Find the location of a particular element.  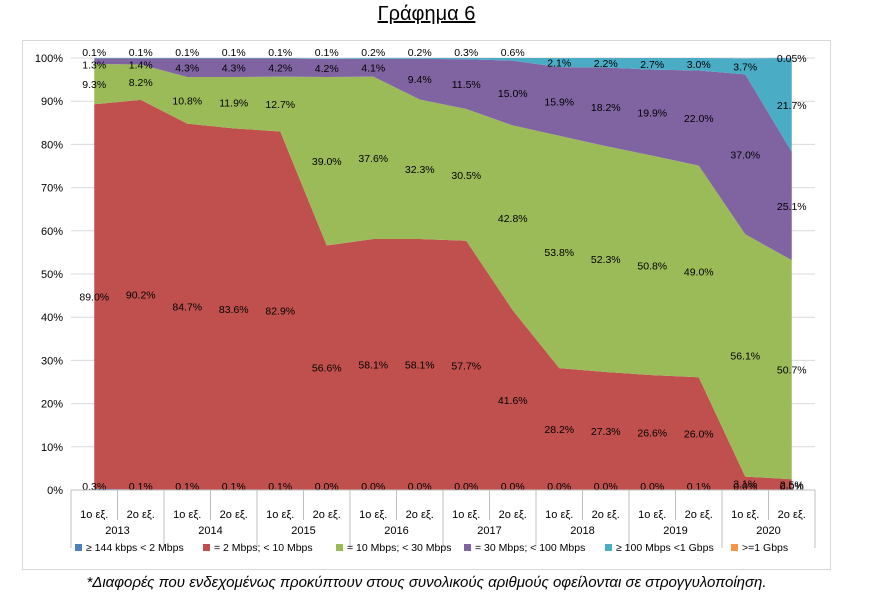

data-label: 42.8% is located at coordinates (513, 219).